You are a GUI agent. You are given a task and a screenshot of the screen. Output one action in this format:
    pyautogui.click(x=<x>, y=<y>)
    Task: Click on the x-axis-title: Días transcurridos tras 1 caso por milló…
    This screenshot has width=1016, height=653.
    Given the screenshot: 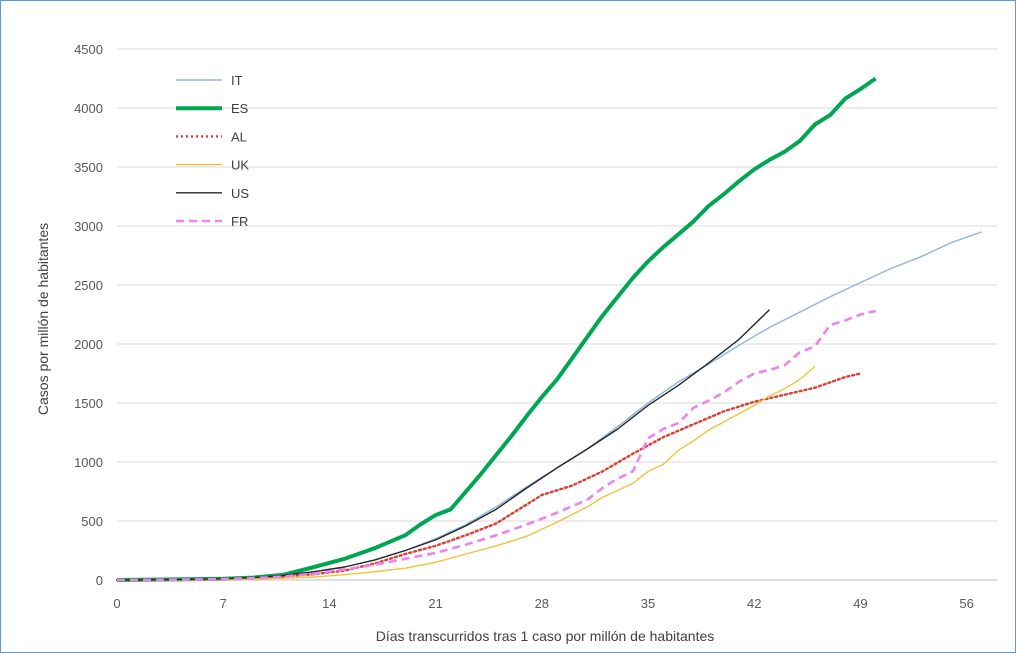 What is the action you would take?
    pyautogui.click(x=545, y=636)
    